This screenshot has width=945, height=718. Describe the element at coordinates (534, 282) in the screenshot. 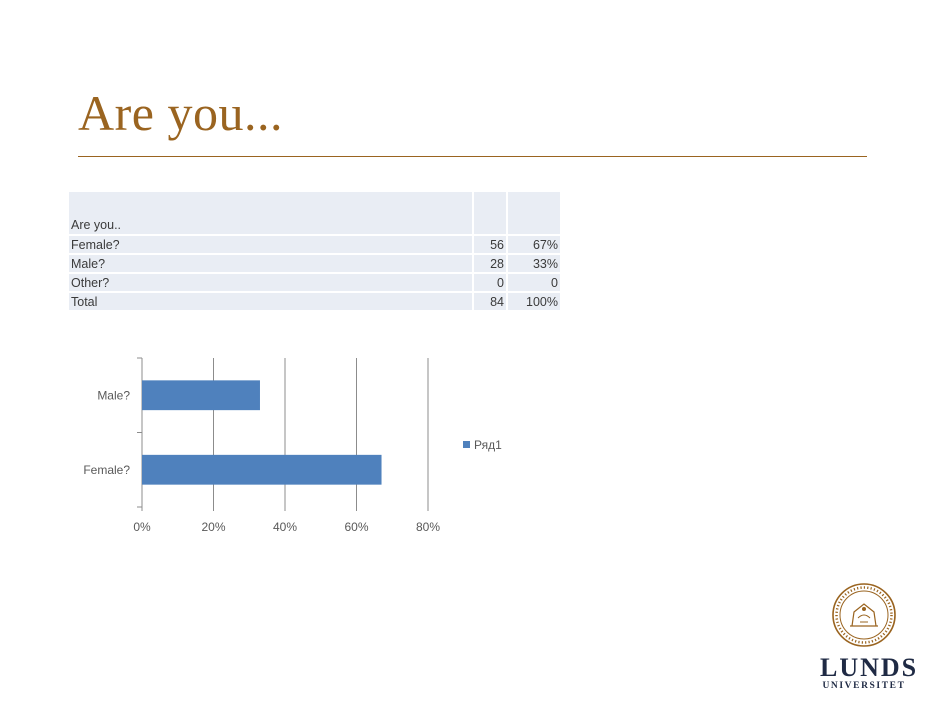

I see `row-percent: 0` at that location.